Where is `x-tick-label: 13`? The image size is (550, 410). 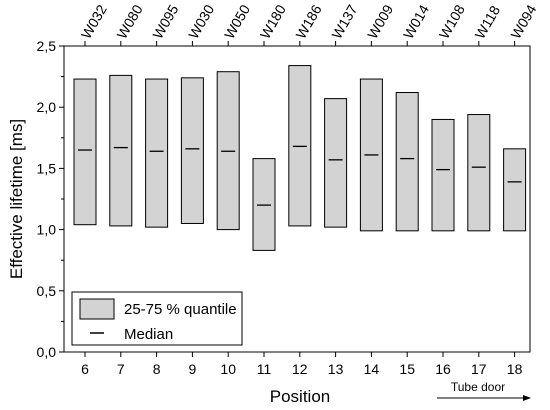
x-tick-label: 13 is located at coordinates (336, 369).